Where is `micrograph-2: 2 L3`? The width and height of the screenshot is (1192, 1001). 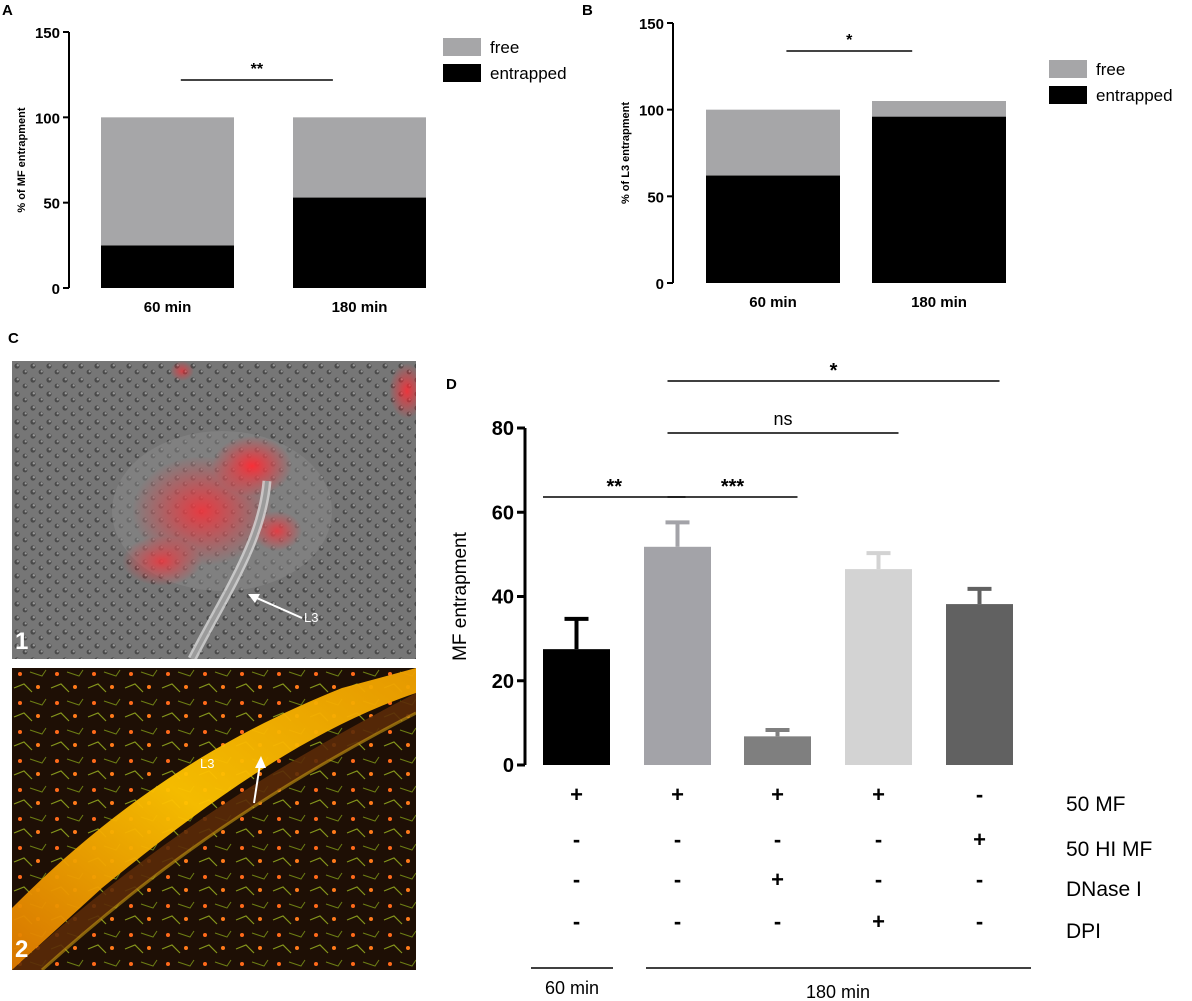 micrograph-2: 2 L3 is located at coordinates (214, 819).